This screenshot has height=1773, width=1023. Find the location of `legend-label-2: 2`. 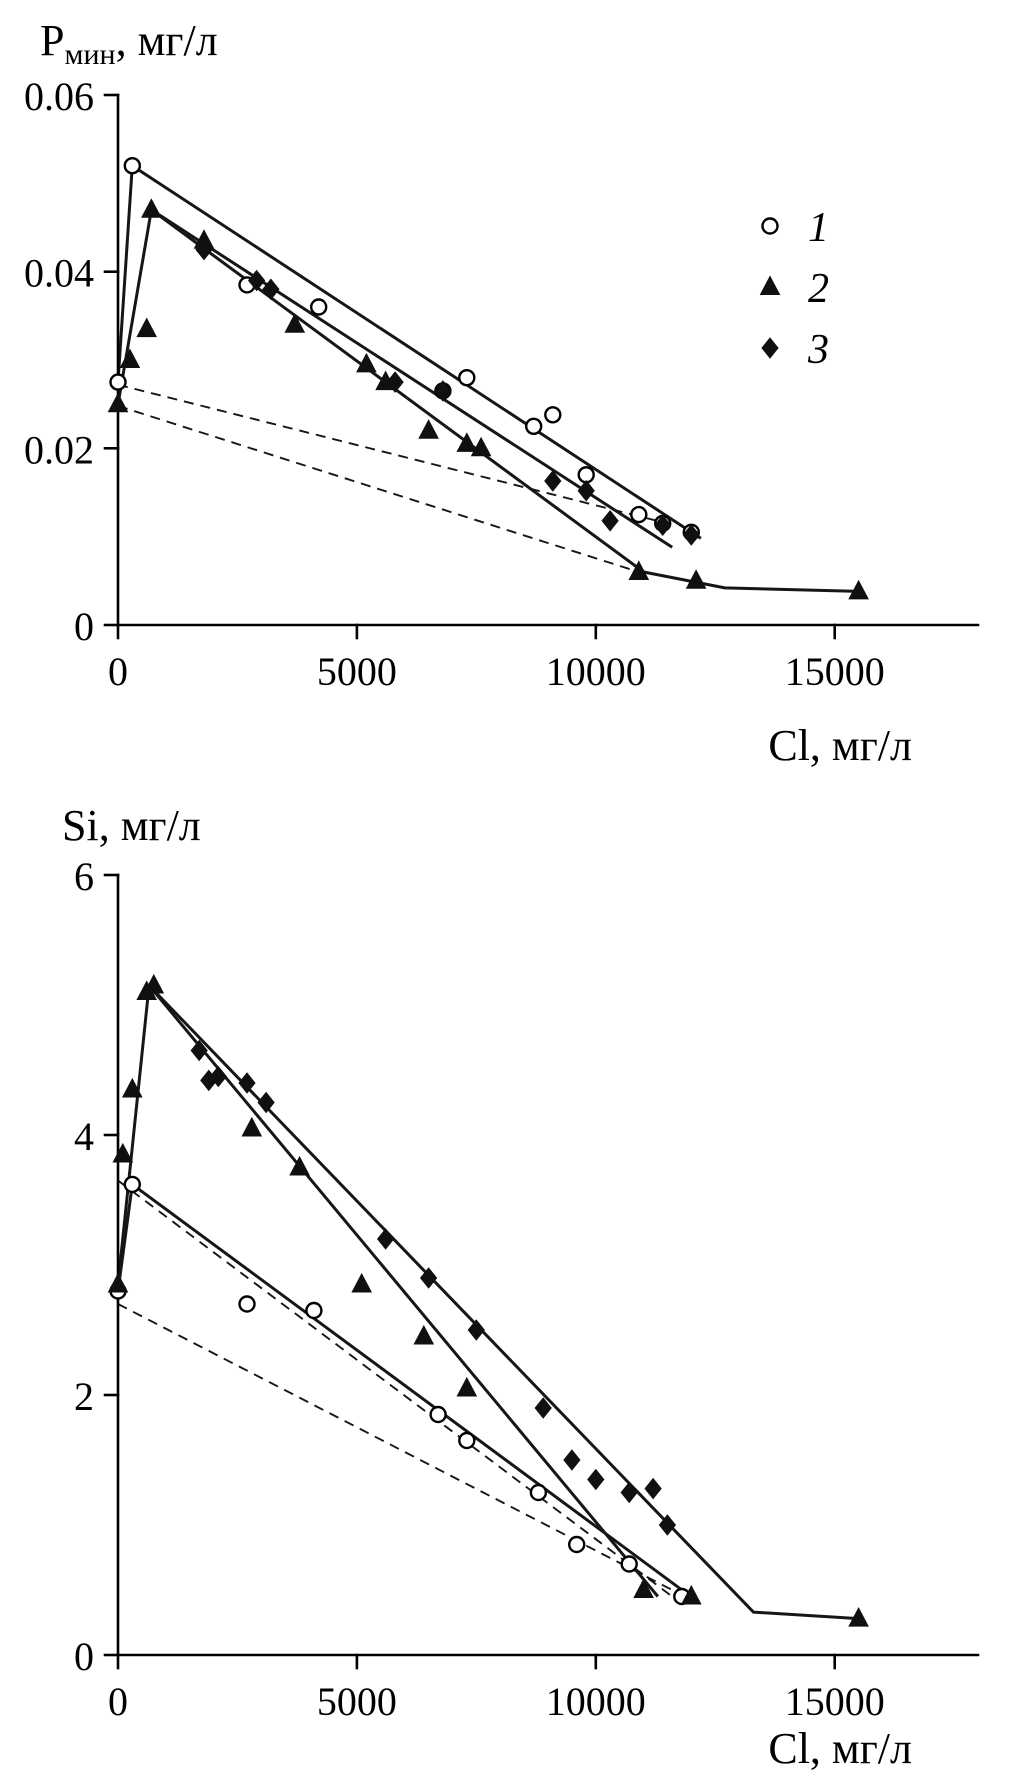

legend-label-2: 2 is located at coordinates (818, 289).